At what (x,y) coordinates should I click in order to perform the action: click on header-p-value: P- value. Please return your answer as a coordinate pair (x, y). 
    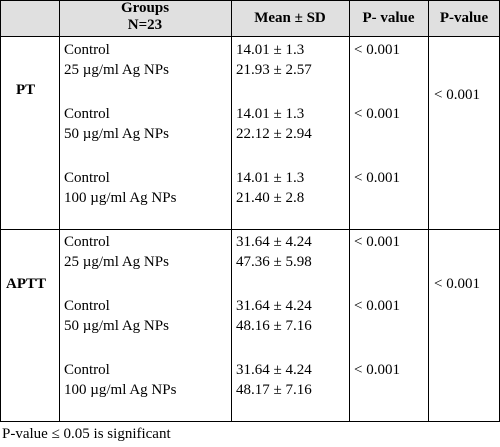
    Looking at the image, I should click on (388, 18).